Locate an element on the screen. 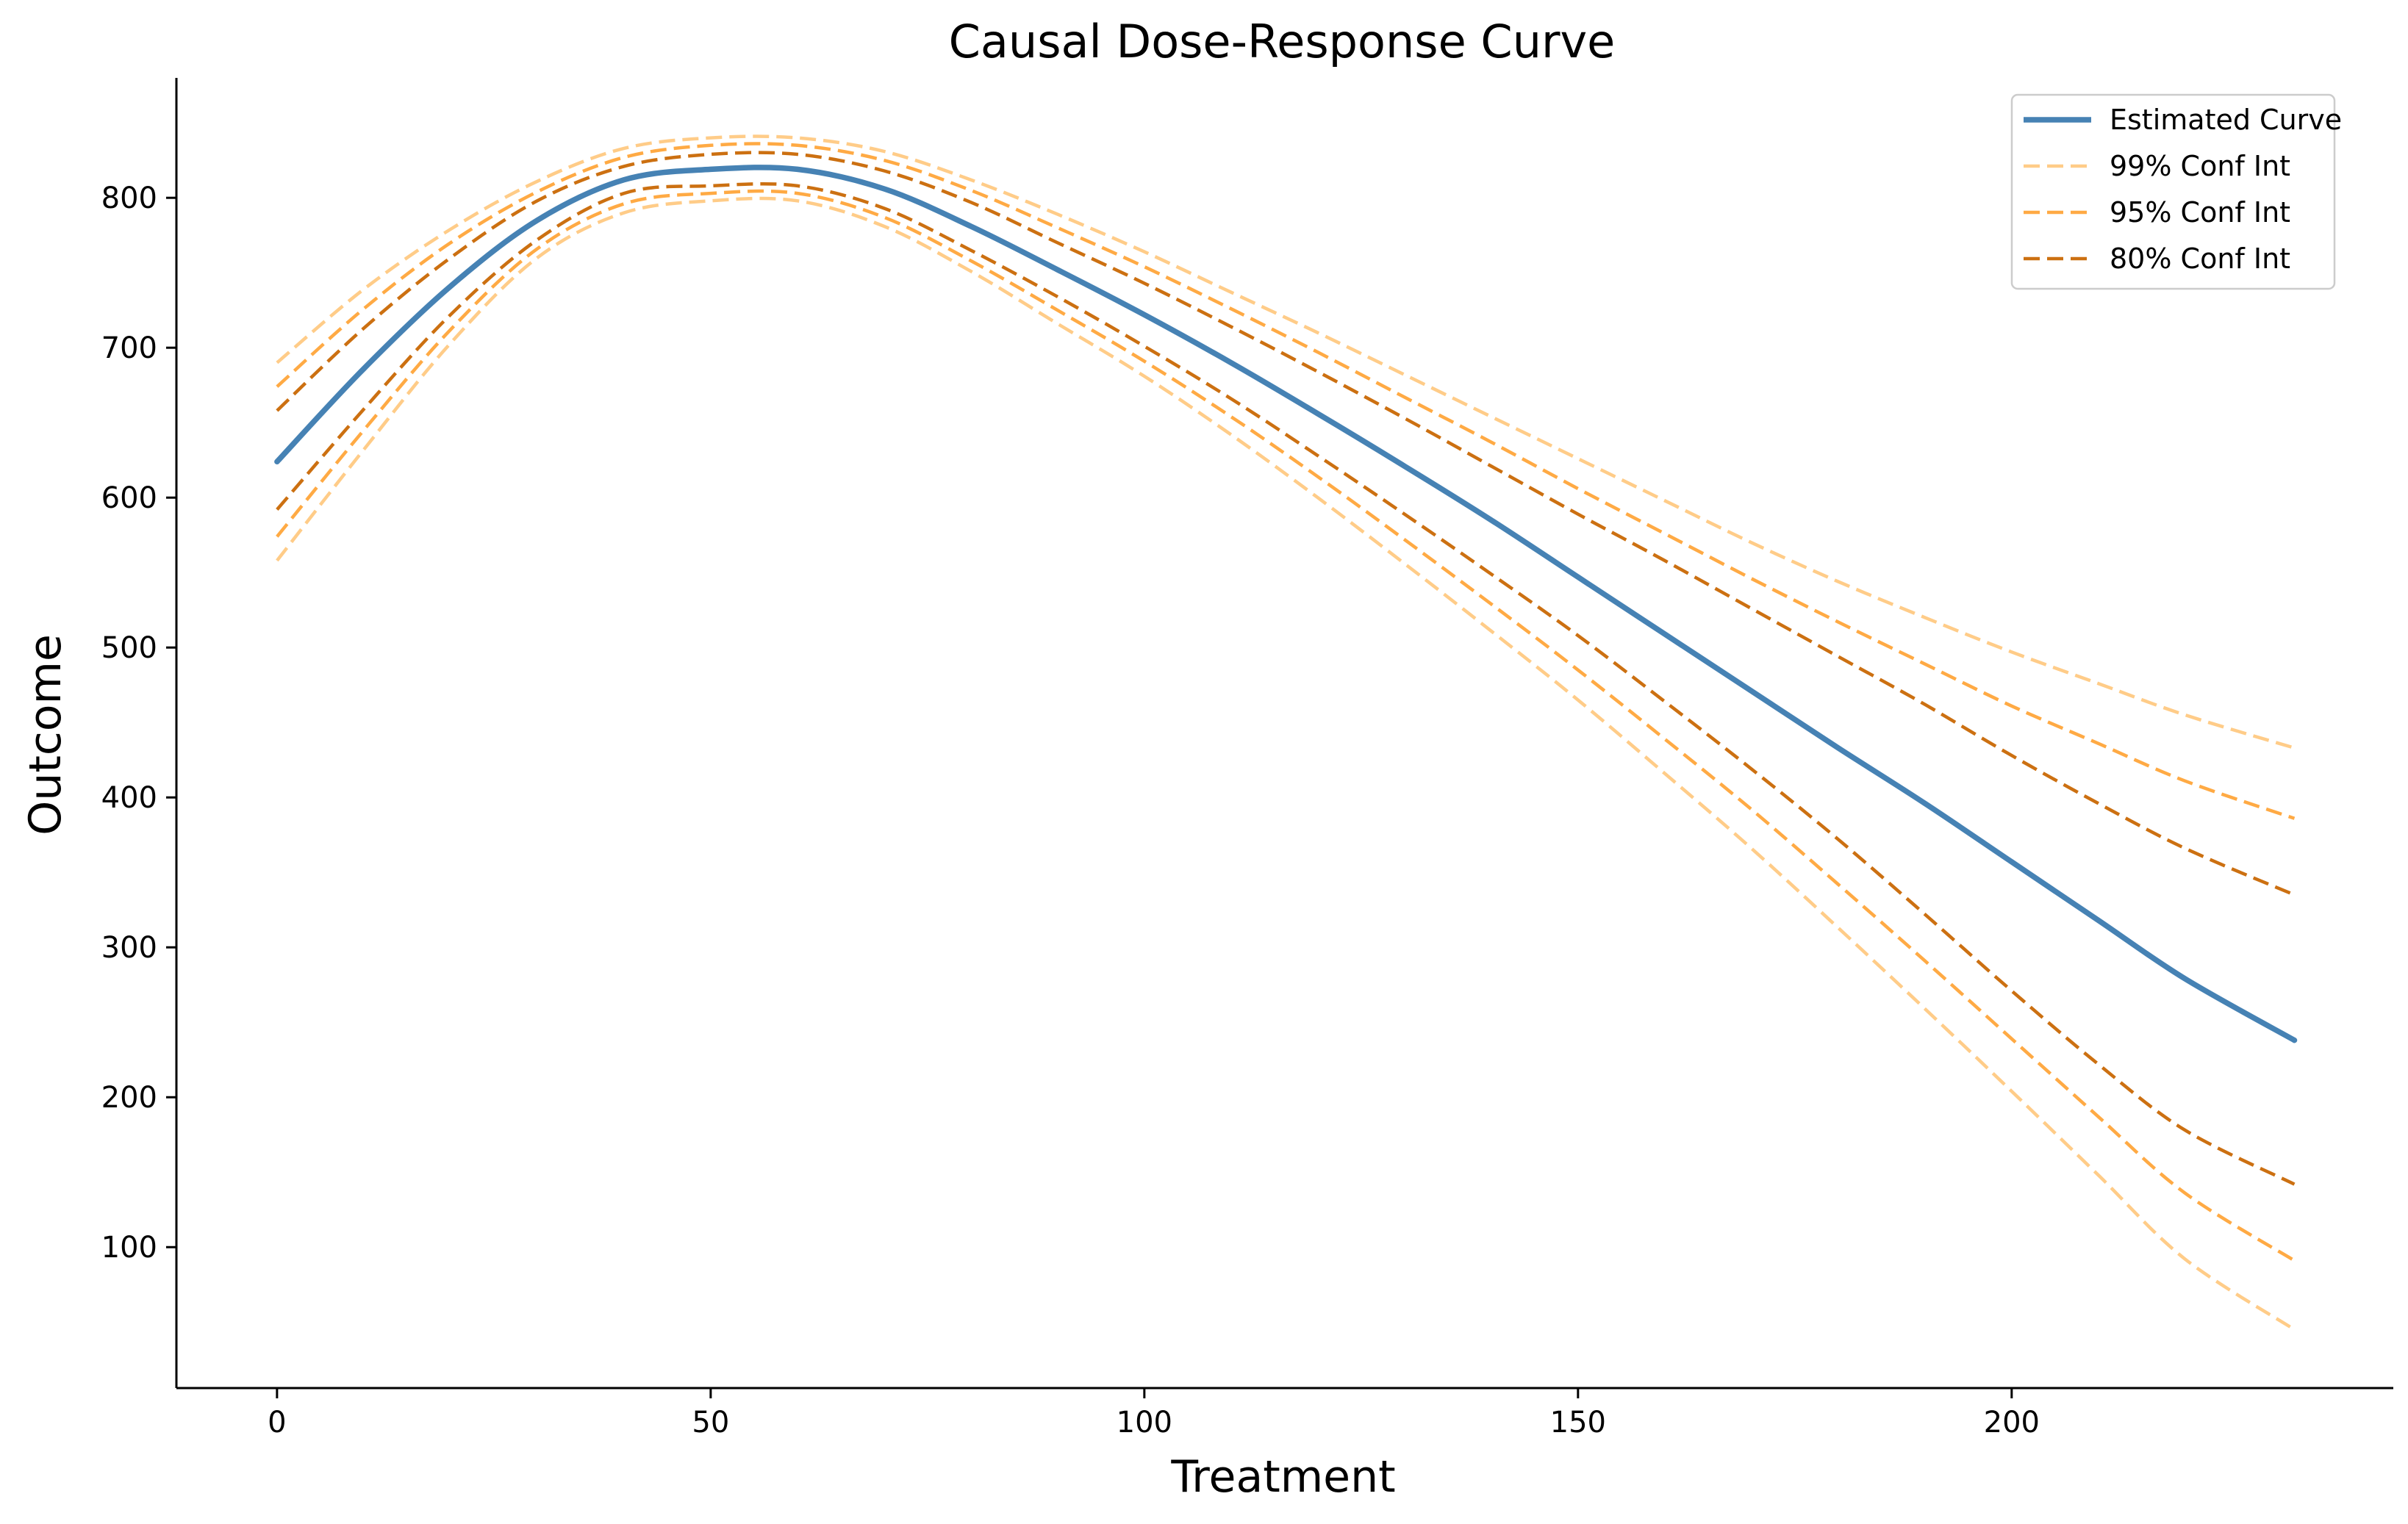 This screenshot has height=1524, width=2408. y-tick-label: 100 is located at coordinates (129, 1248).